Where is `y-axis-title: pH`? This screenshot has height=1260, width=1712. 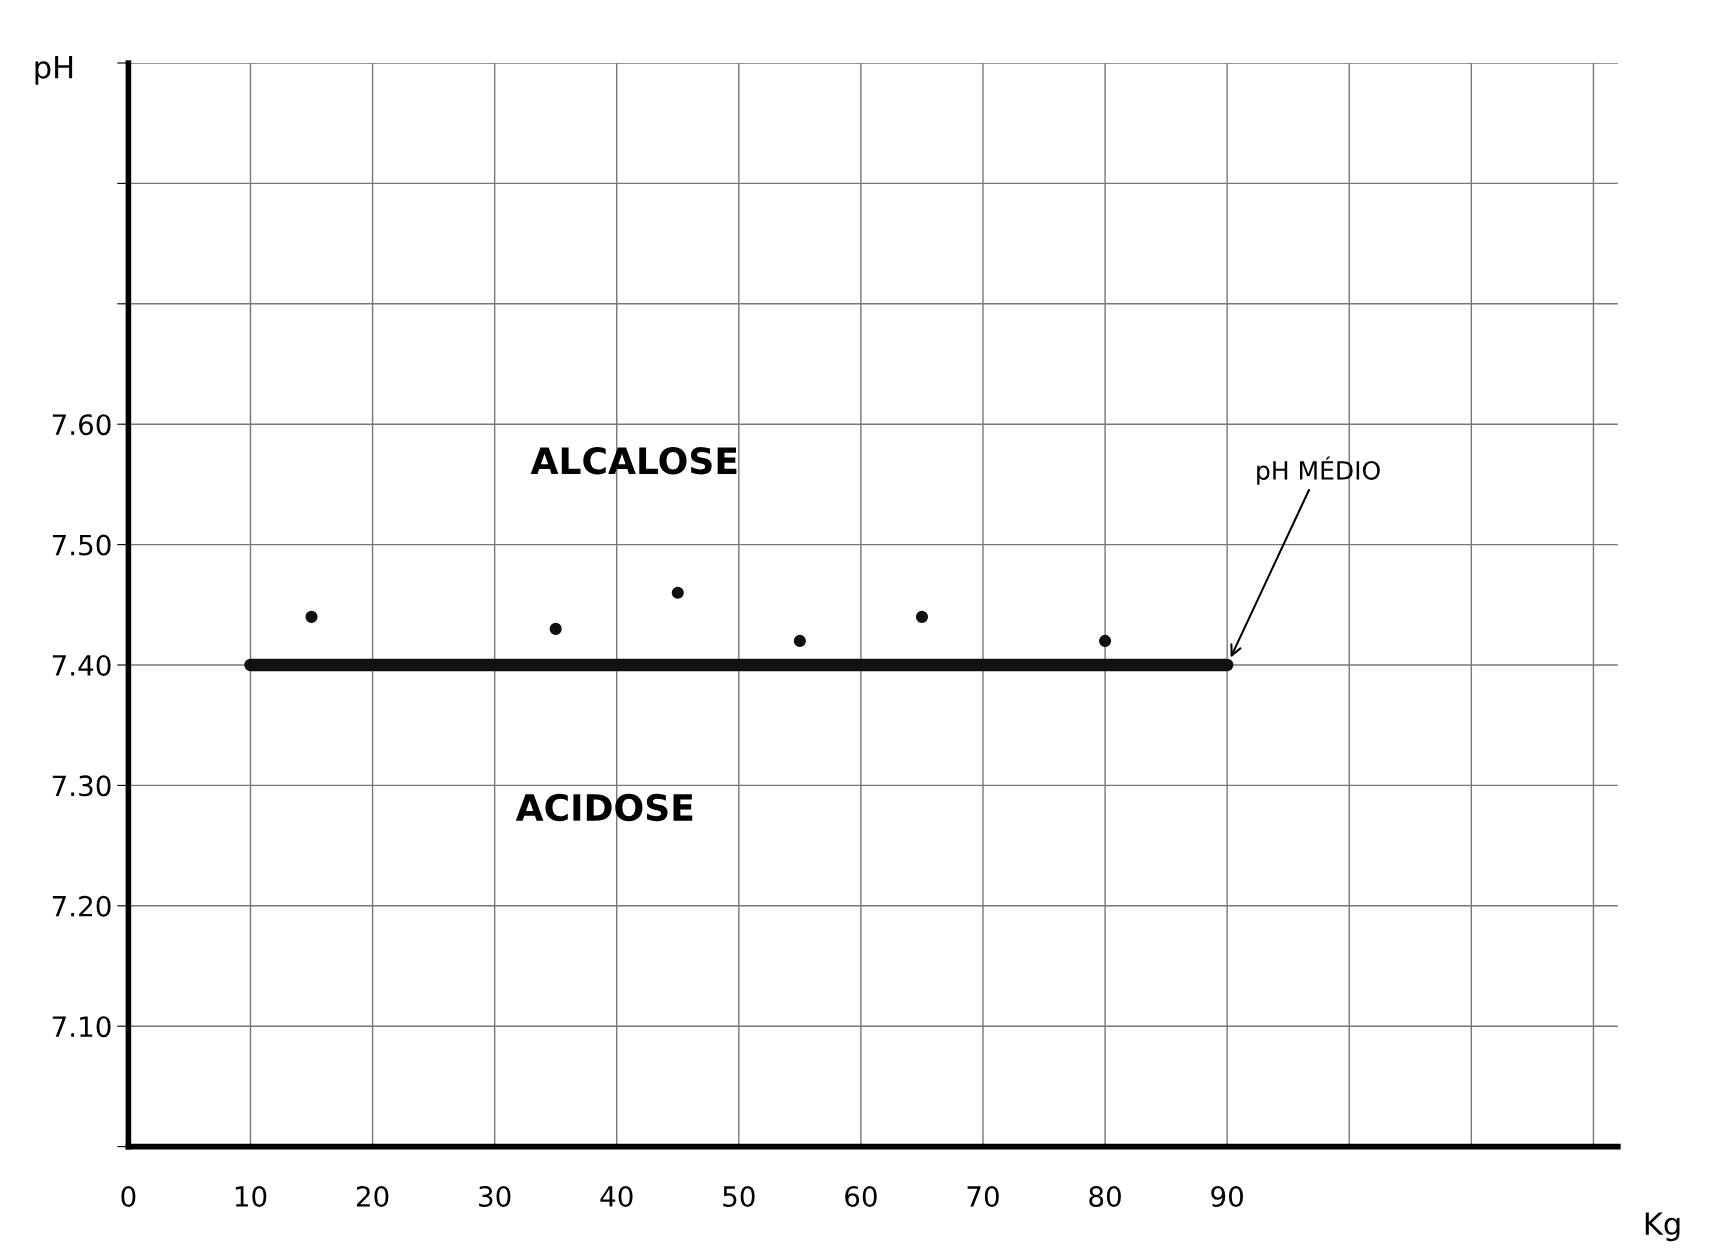
y-axis-title: pH is located at coordinates (54, 70).